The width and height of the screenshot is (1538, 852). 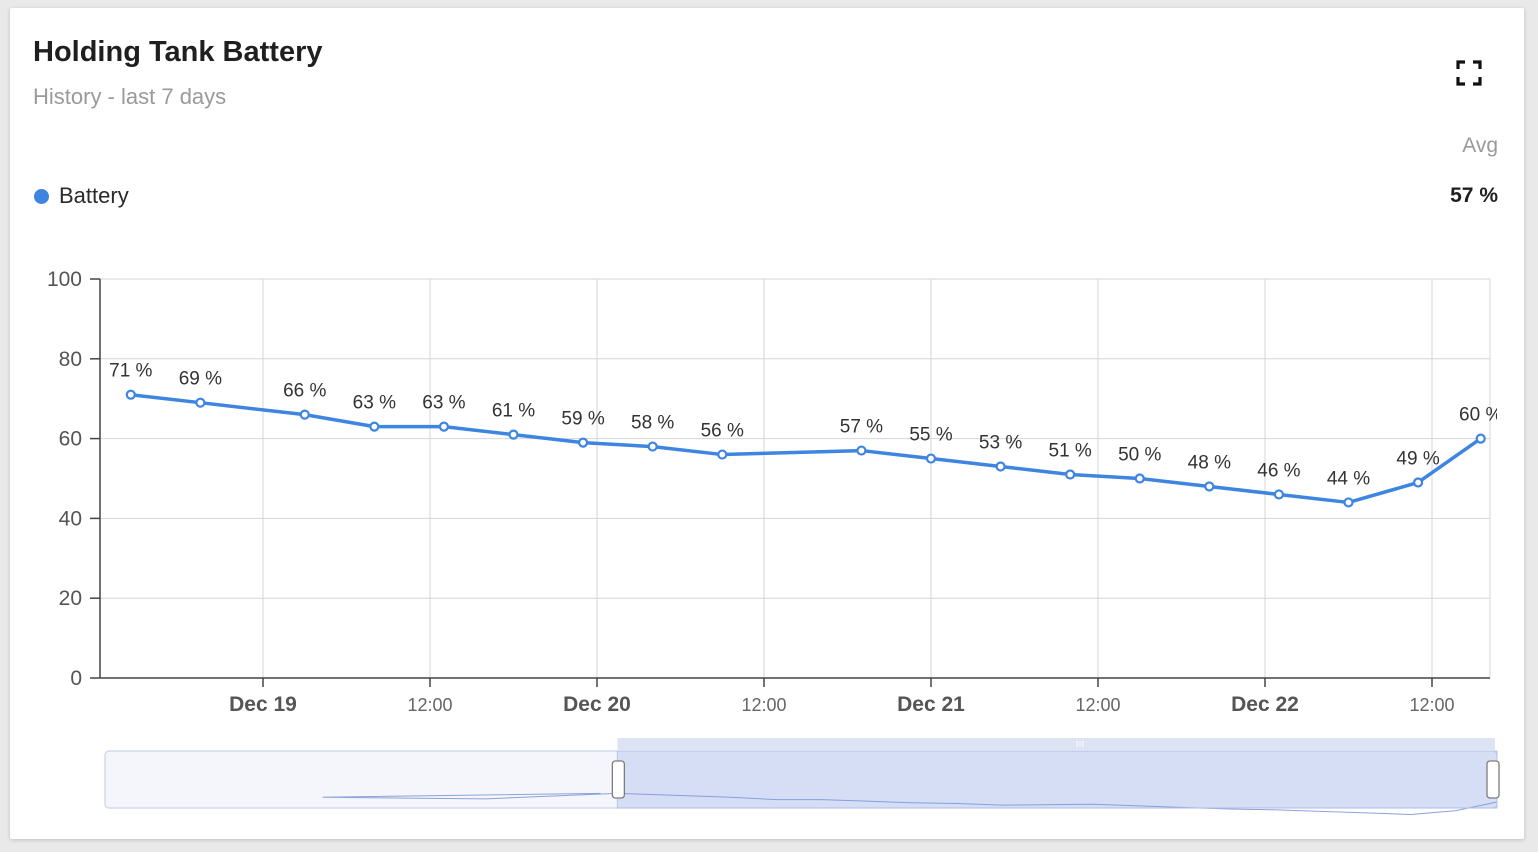 I want to click on data-label: 69 %, so click(x=200, y=379).